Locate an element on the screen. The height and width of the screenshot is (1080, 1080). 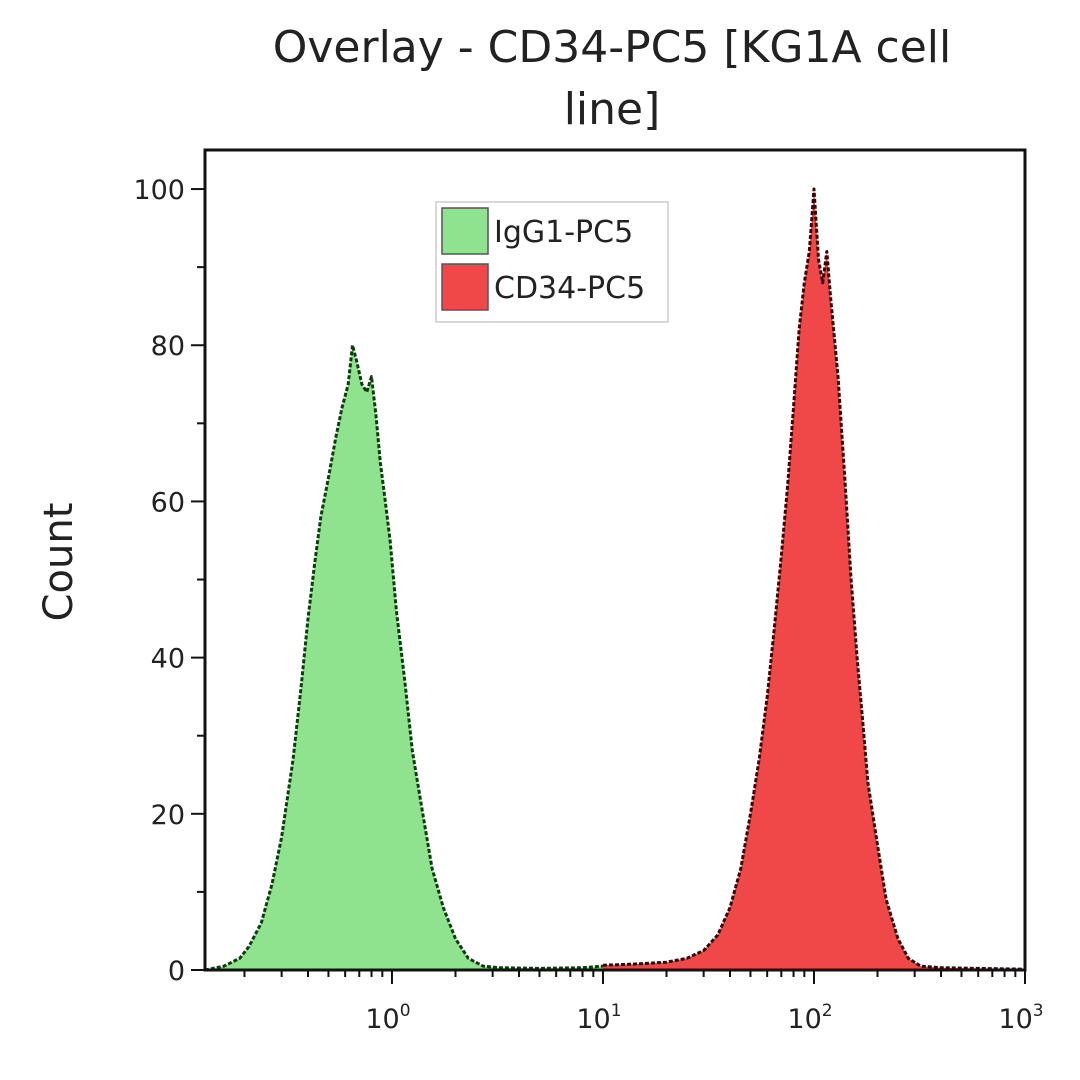
y-tick-label: 0 is located at coordinates (176, 971).